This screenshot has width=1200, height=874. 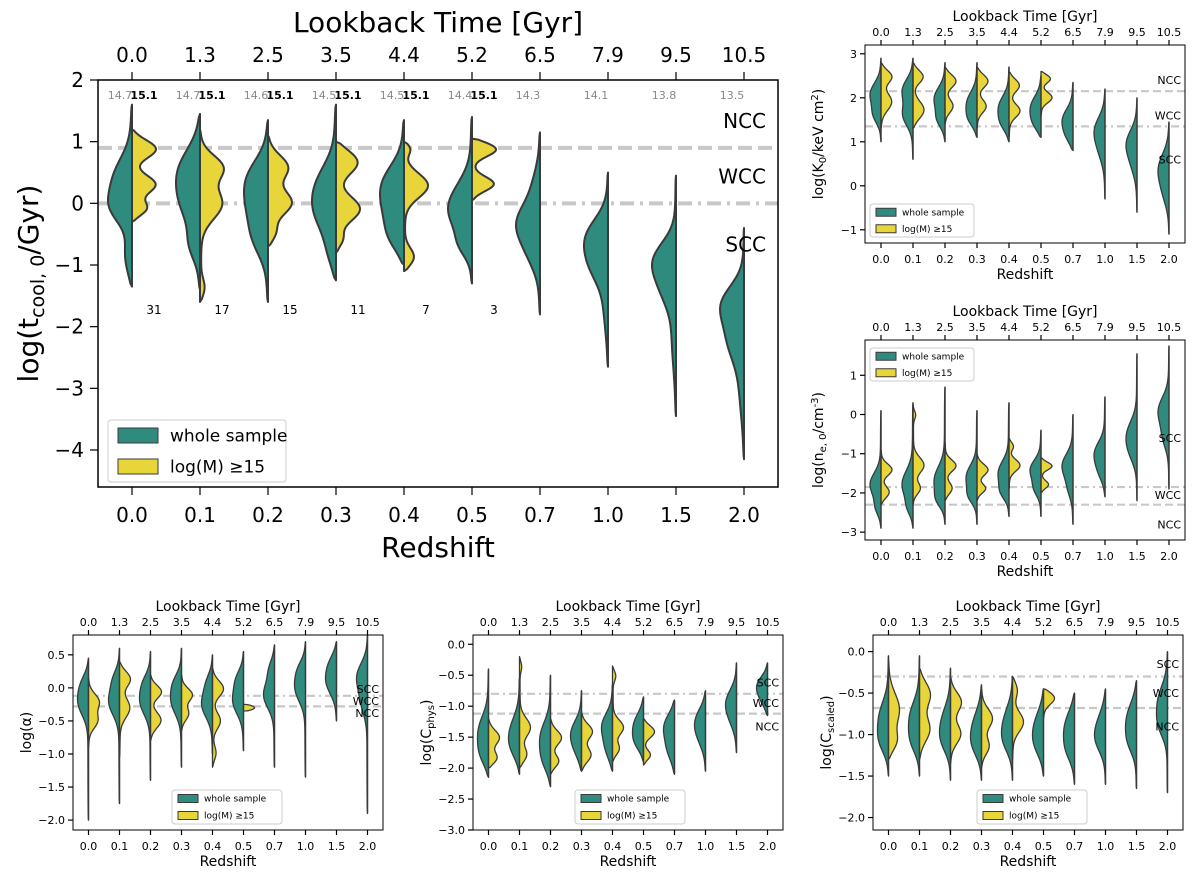 I want to click on y-axis-label-part: /cm, so click(x=819, y=420).